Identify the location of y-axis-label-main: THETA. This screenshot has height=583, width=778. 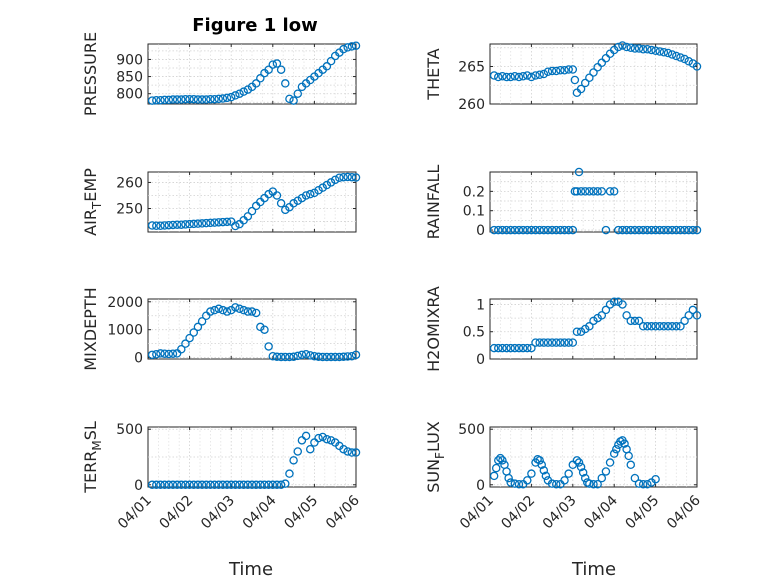
(433, 74).